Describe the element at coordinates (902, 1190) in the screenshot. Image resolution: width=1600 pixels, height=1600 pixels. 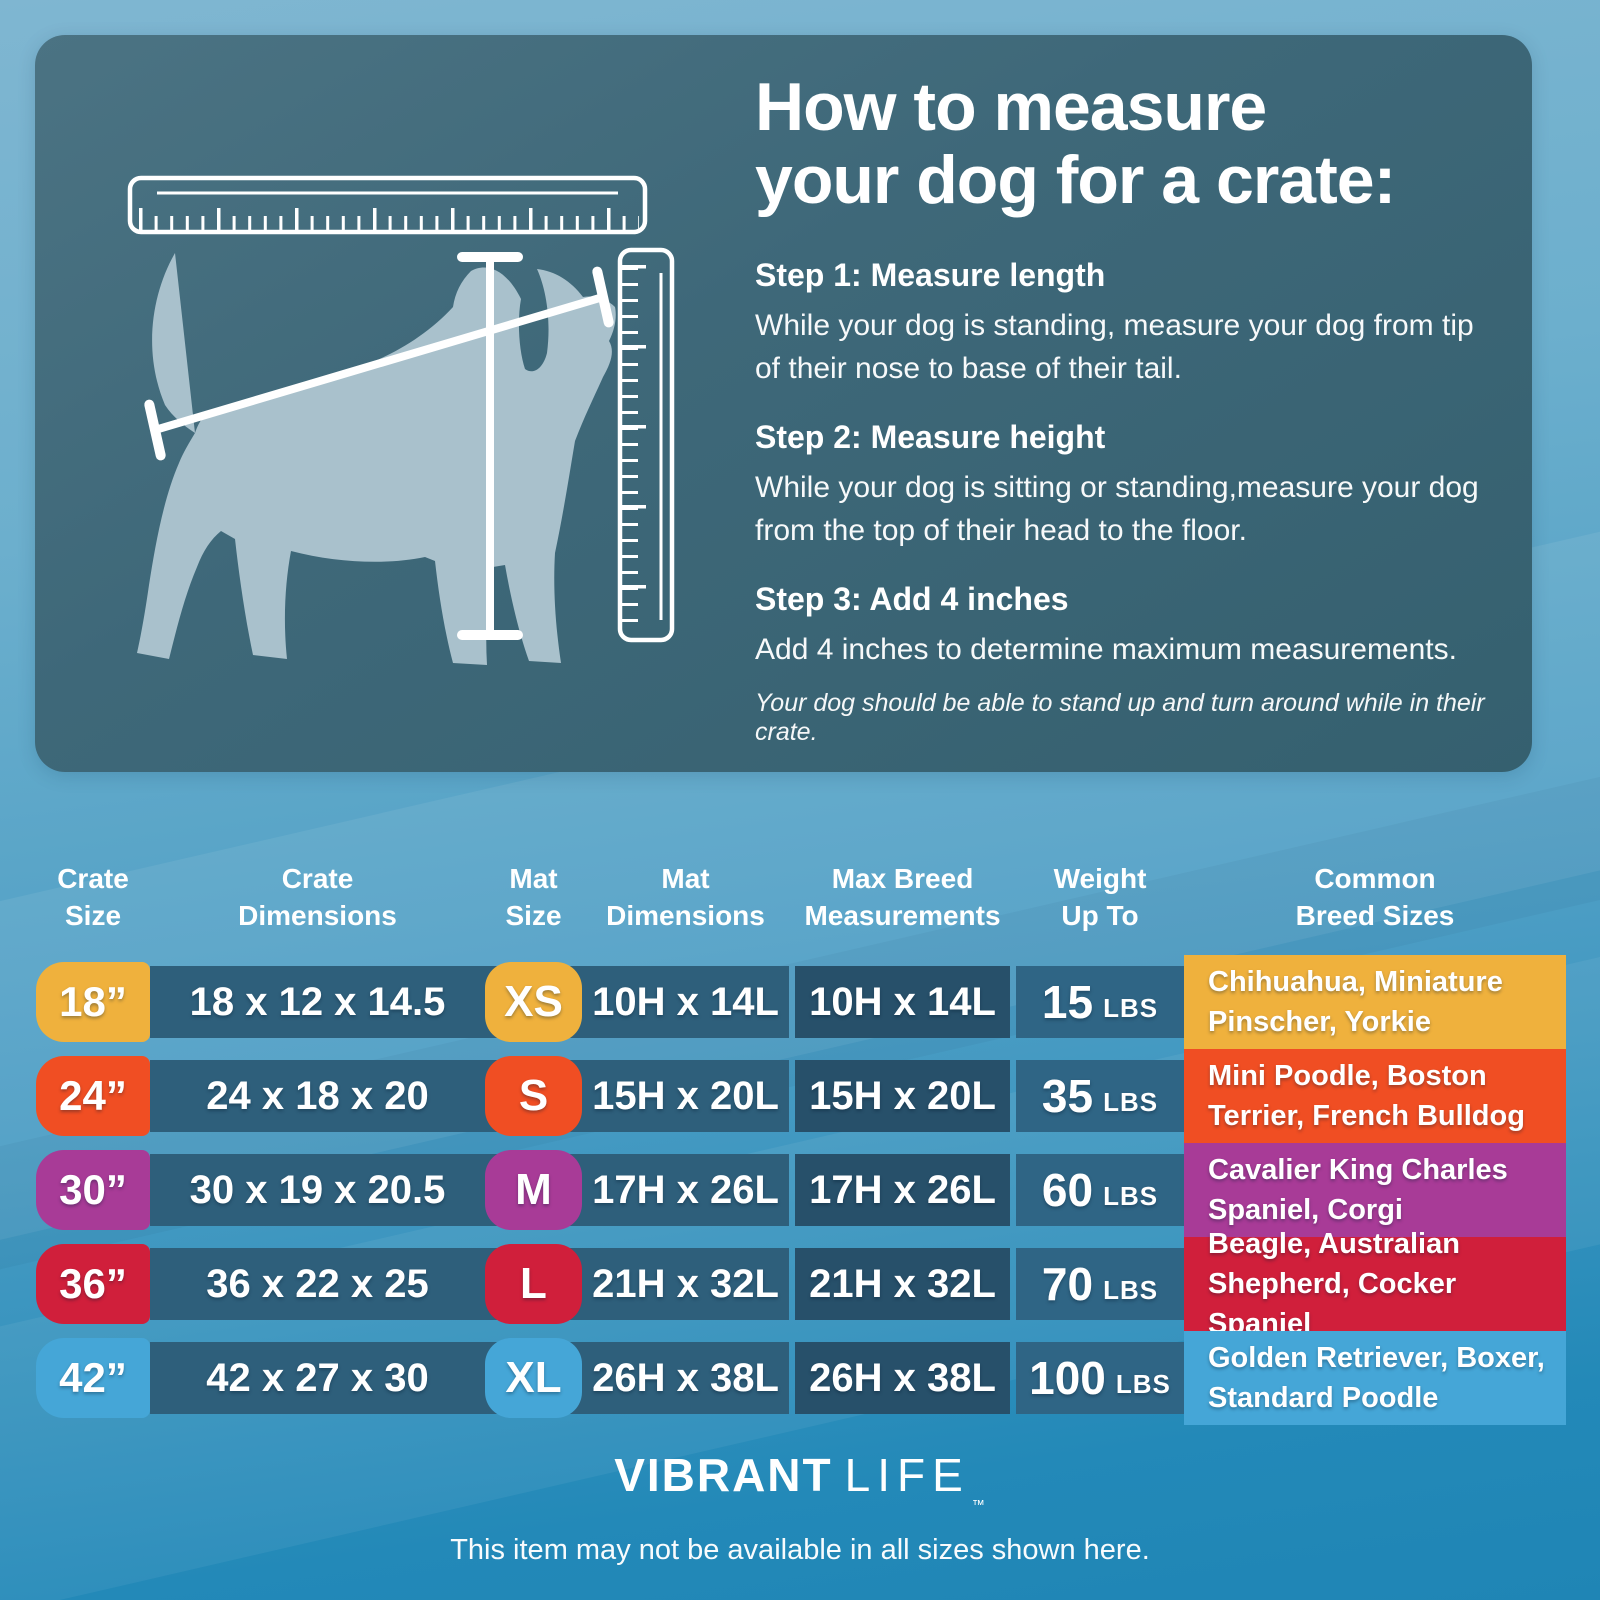
I see `max-breed-measurements-cell: 17H x 26L` at that location.